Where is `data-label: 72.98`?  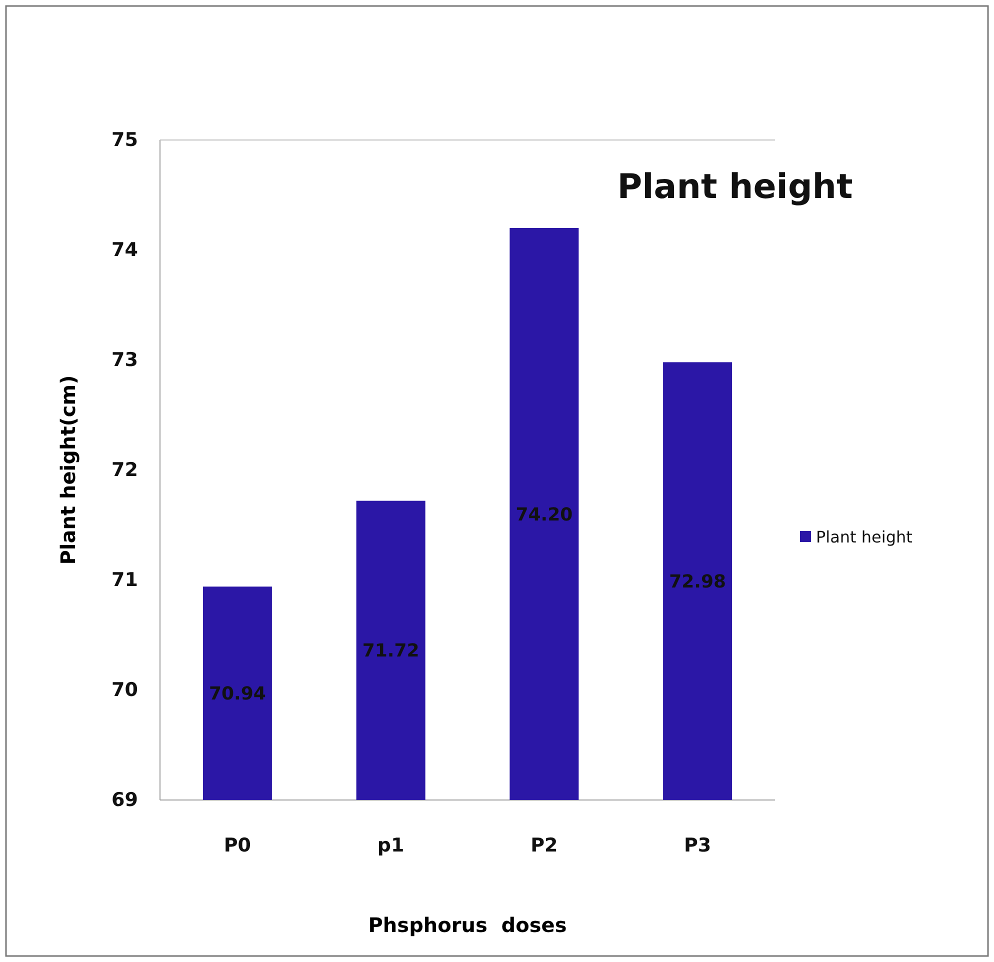 data-label: 72.98 is located at coordinates (697, 581).